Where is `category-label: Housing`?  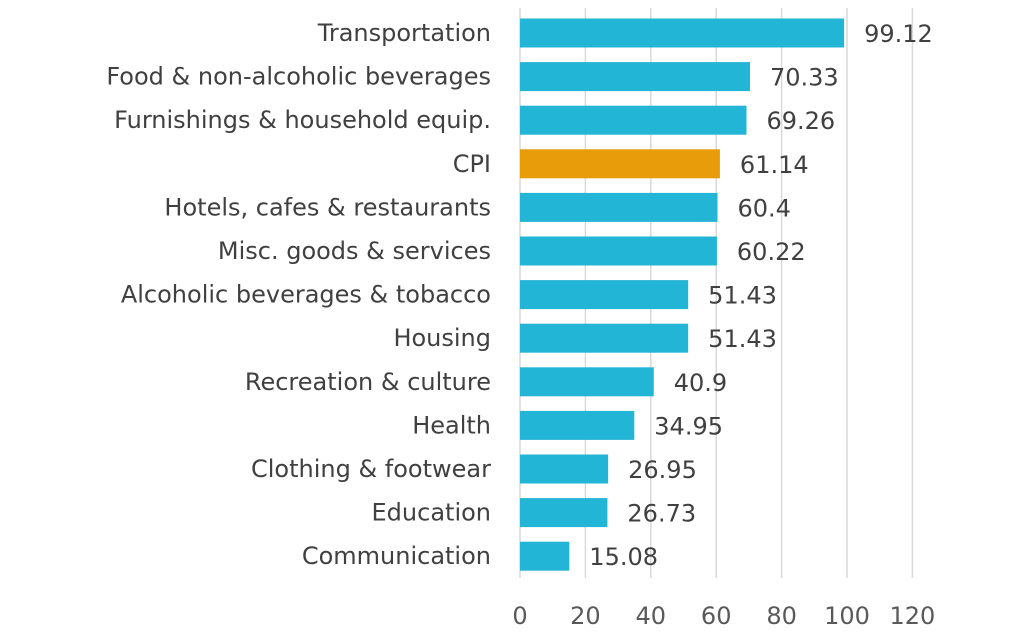
category-label: Housing is located at coordinates (442, 338).